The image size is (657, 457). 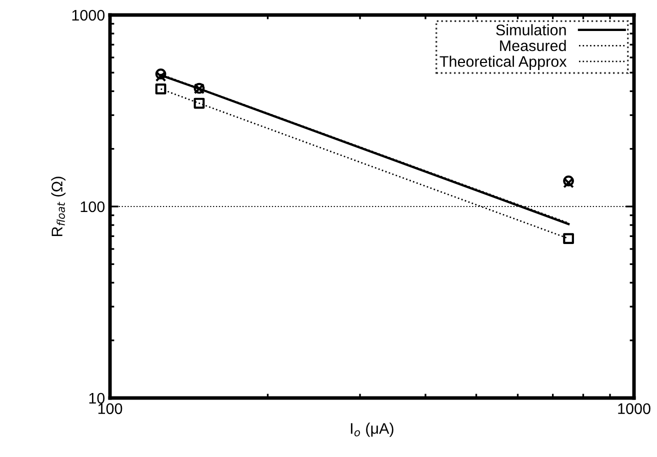 I want to click on legend-label: Theoretical Approx, so click(x=503, y=63).